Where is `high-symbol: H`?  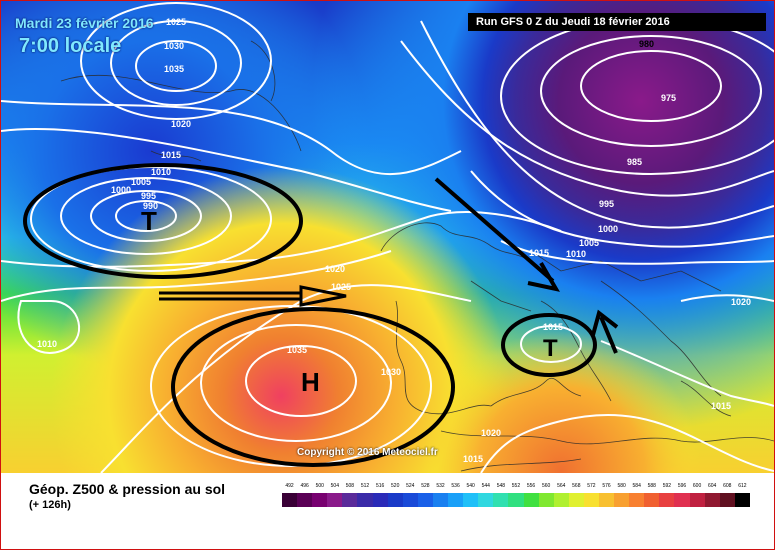 high-symbol: H is located at coordinates (310, 382).